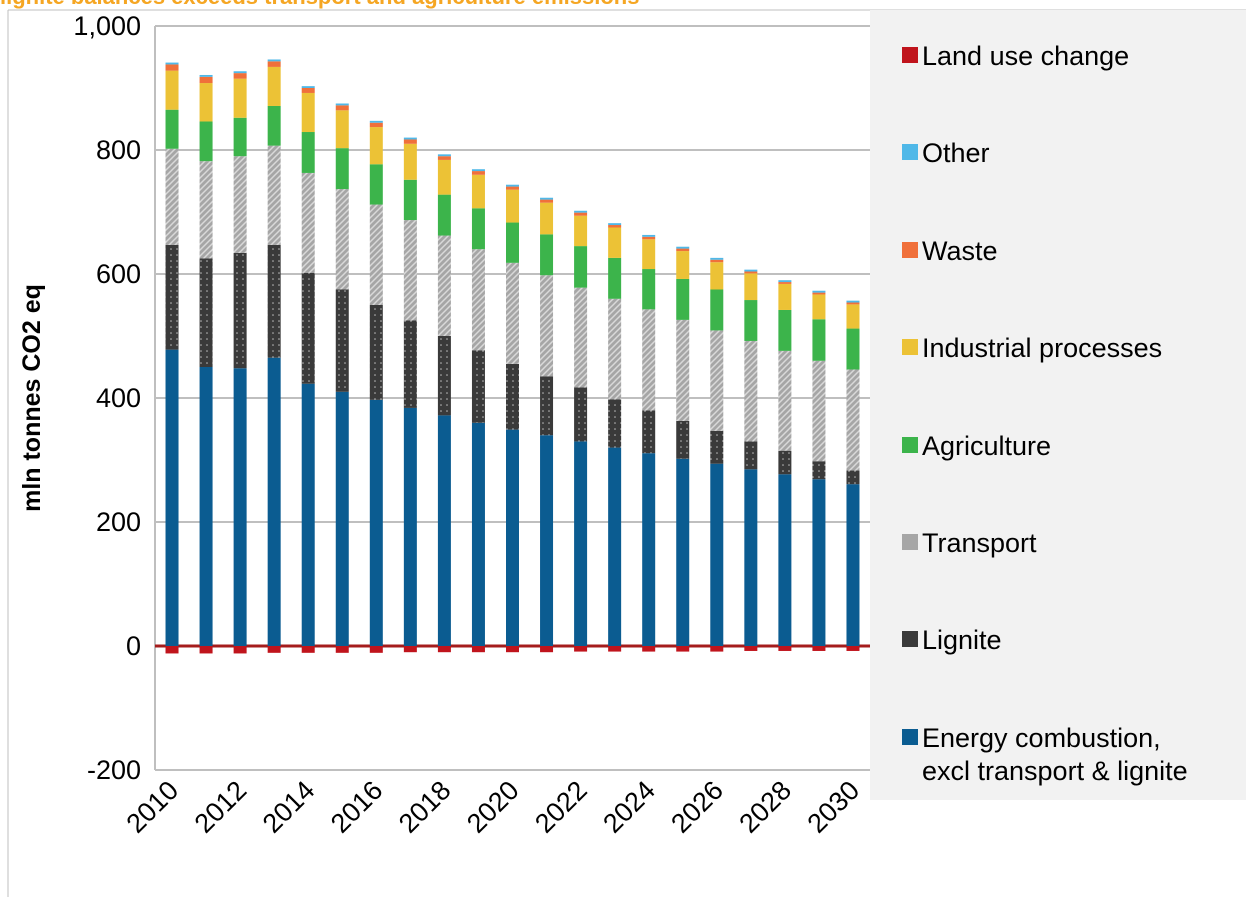 The image size is (1246, 897). I want to click on y-tick-label: -200, so click(114, 770).